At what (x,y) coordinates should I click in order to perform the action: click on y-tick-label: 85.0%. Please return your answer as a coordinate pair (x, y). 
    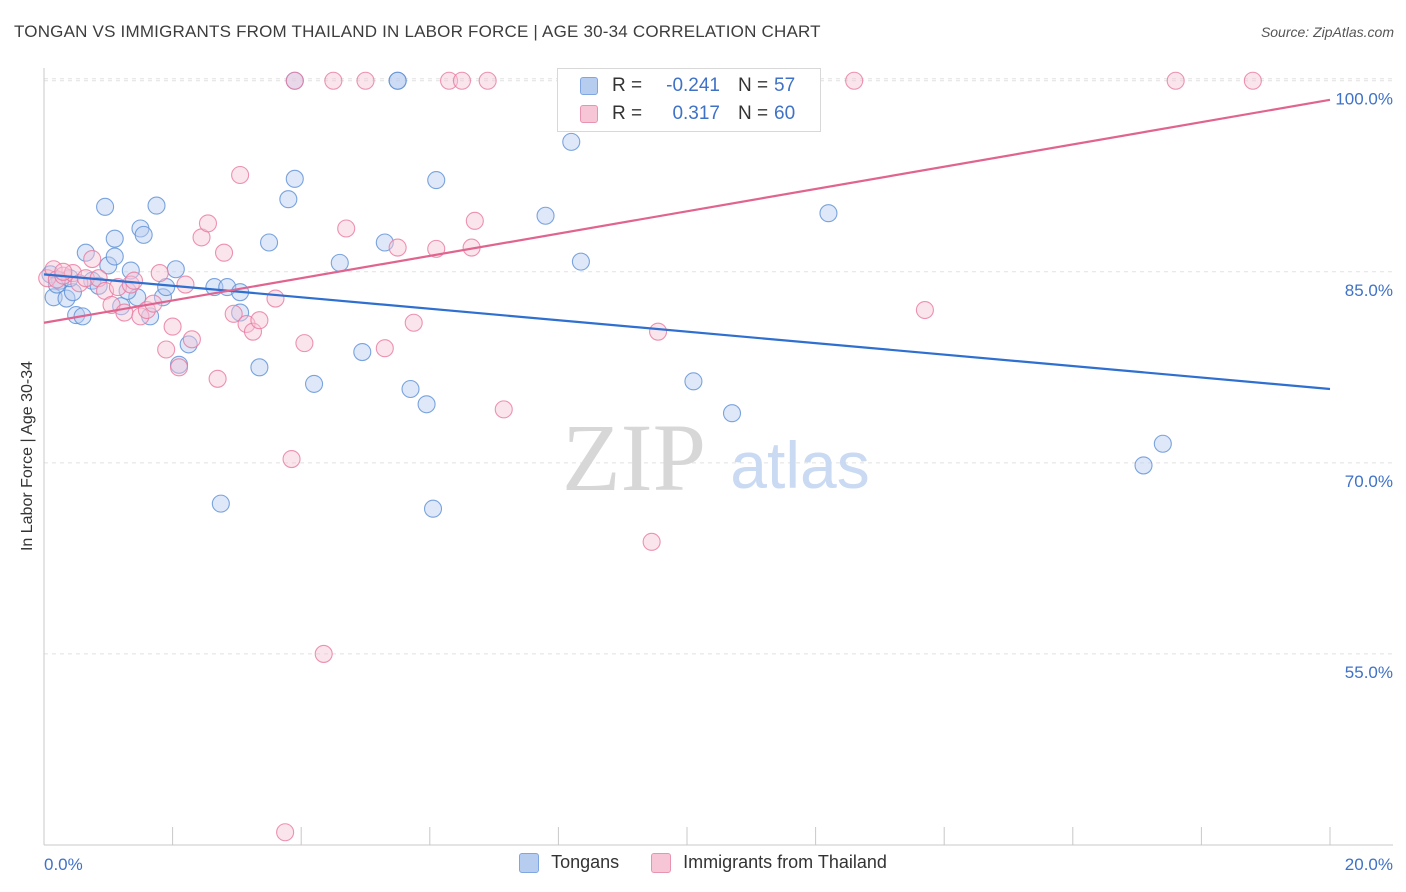
    Looking at the image, I should click on (1369, 290).